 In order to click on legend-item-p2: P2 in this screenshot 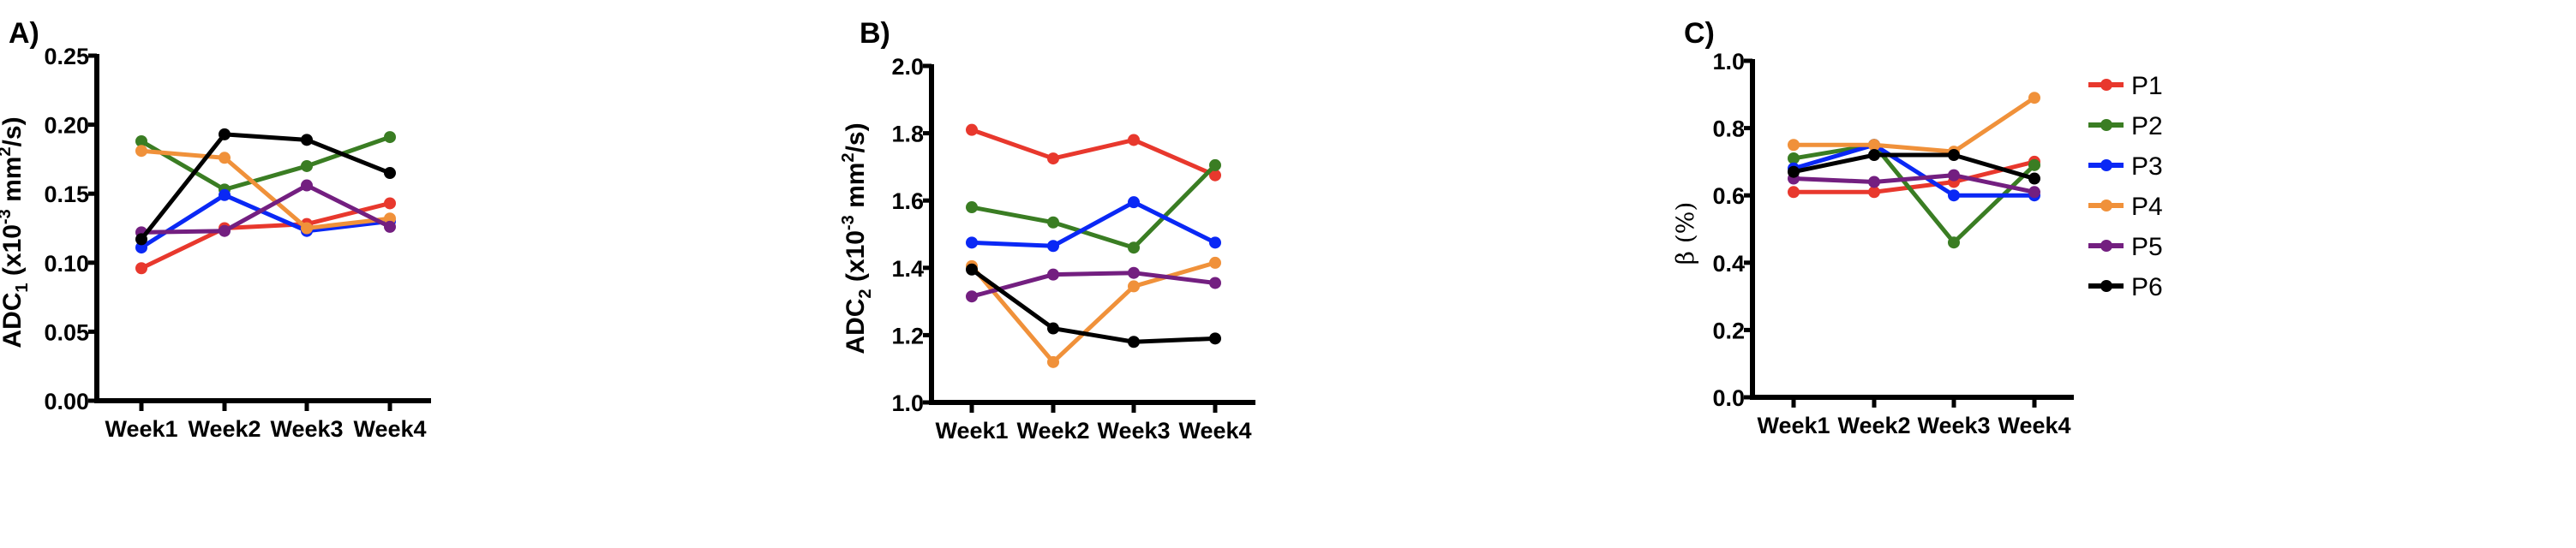, I will do `click(2125, 126)`.